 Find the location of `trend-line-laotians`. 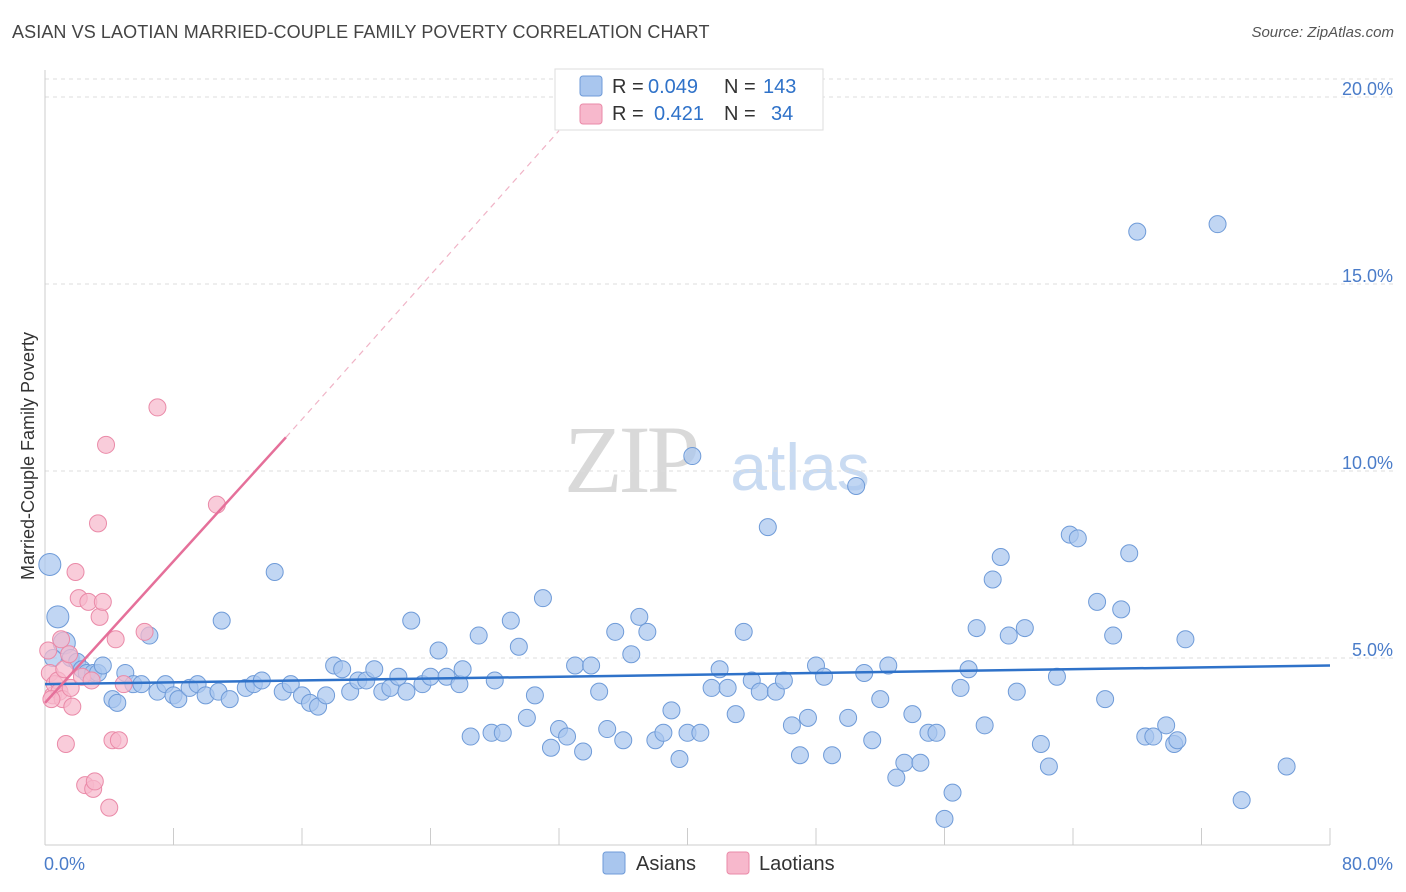

trend-line-laotians is located at coordinates (165, 570).